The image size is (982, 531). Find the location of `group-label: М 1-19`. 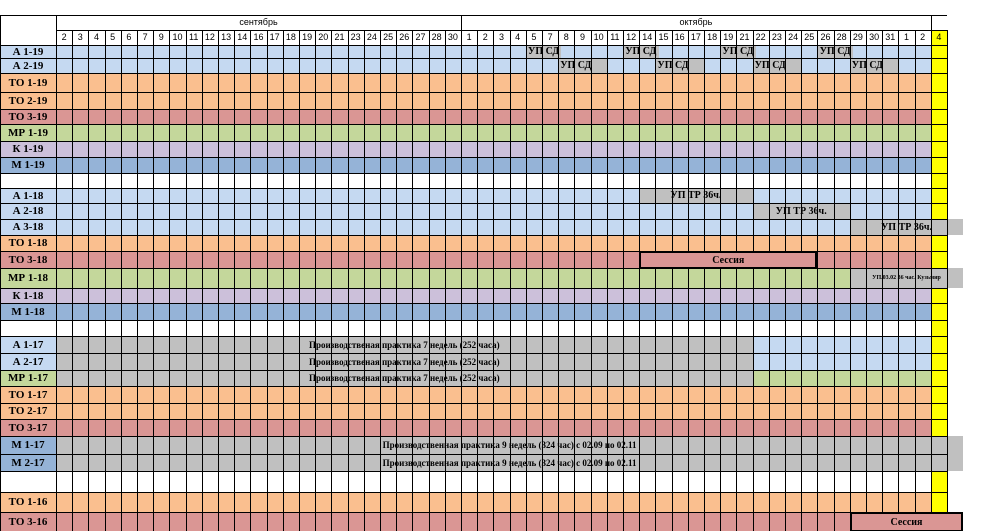

group-label: М 1-19 is located at coordinates (28, 165).